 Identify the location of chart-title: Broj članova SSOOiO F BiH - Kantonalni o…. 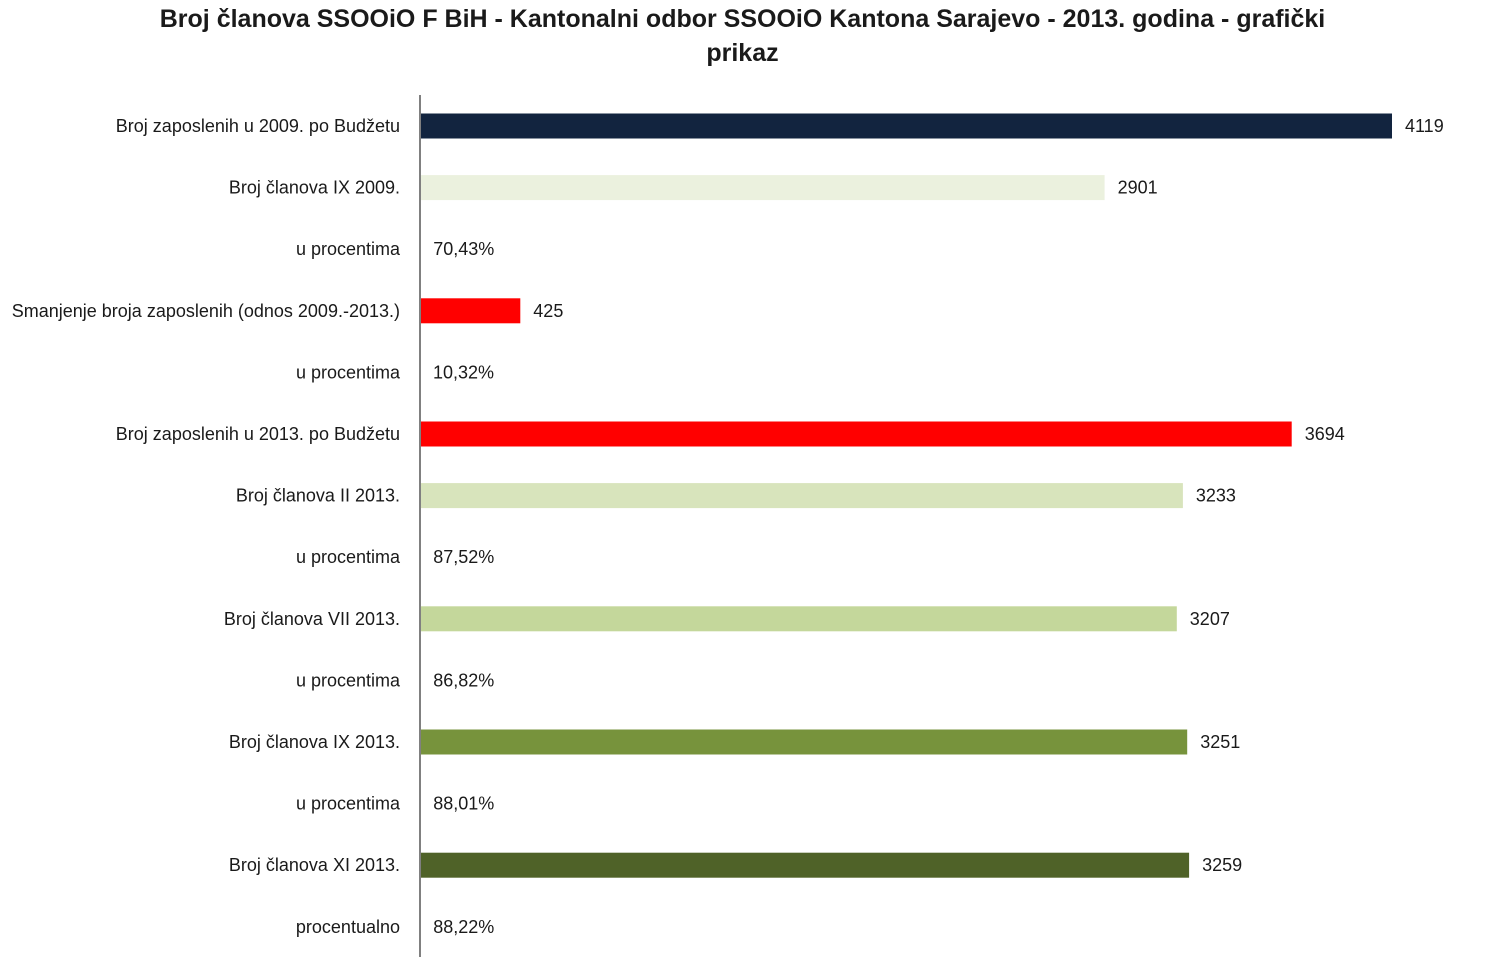
(742, 36).